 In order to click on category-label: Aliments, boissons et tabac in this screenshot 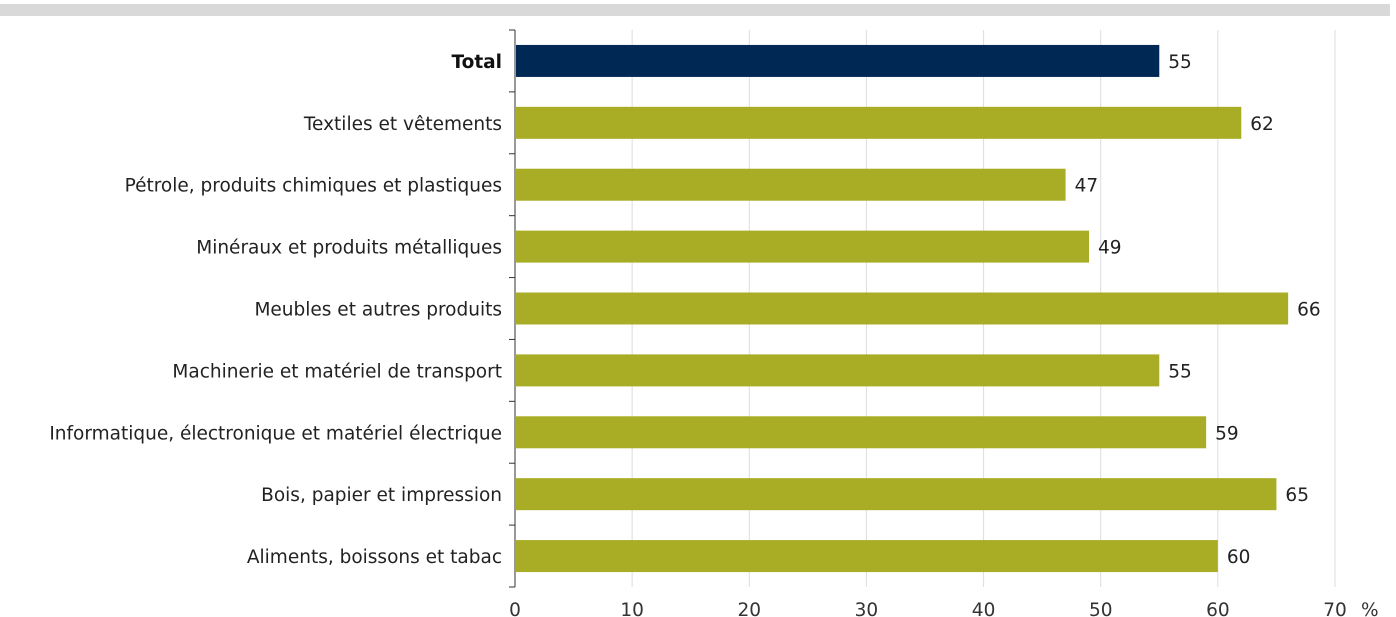, I will do `click(374, 557)`.